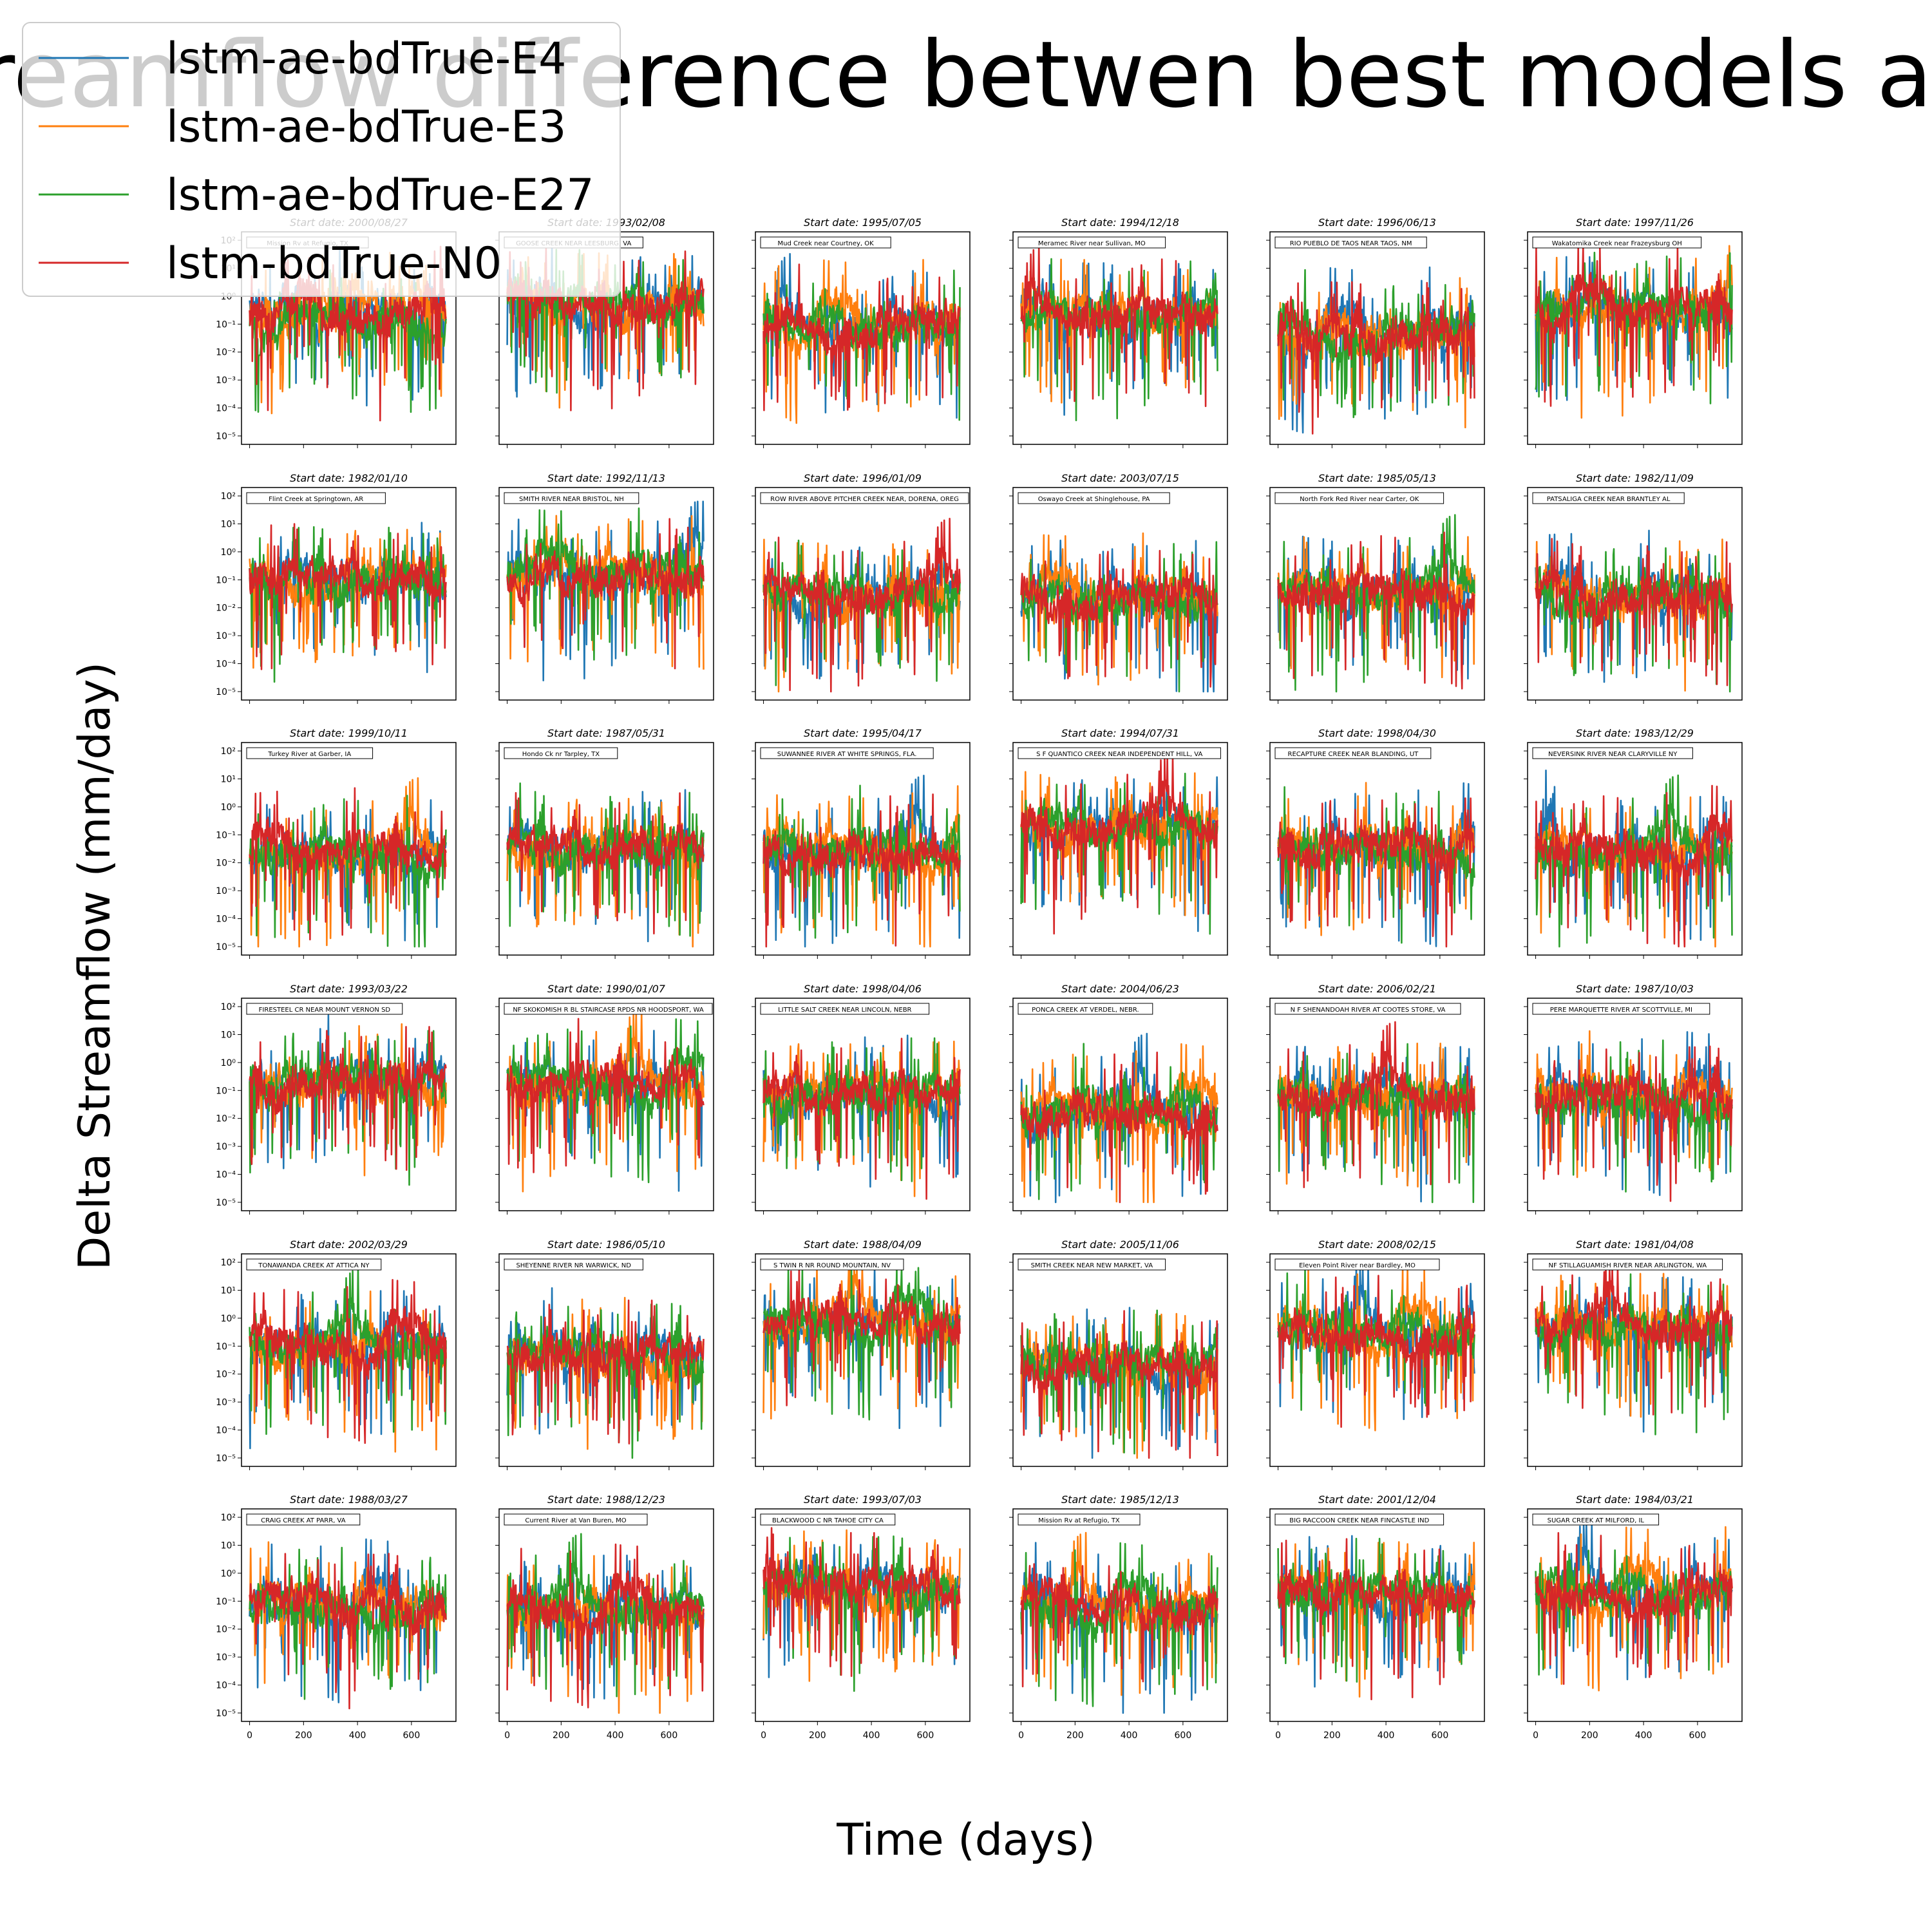  I want to click on subplot-start-date: Start date: 2008/02/15, so click(1377, 1244).